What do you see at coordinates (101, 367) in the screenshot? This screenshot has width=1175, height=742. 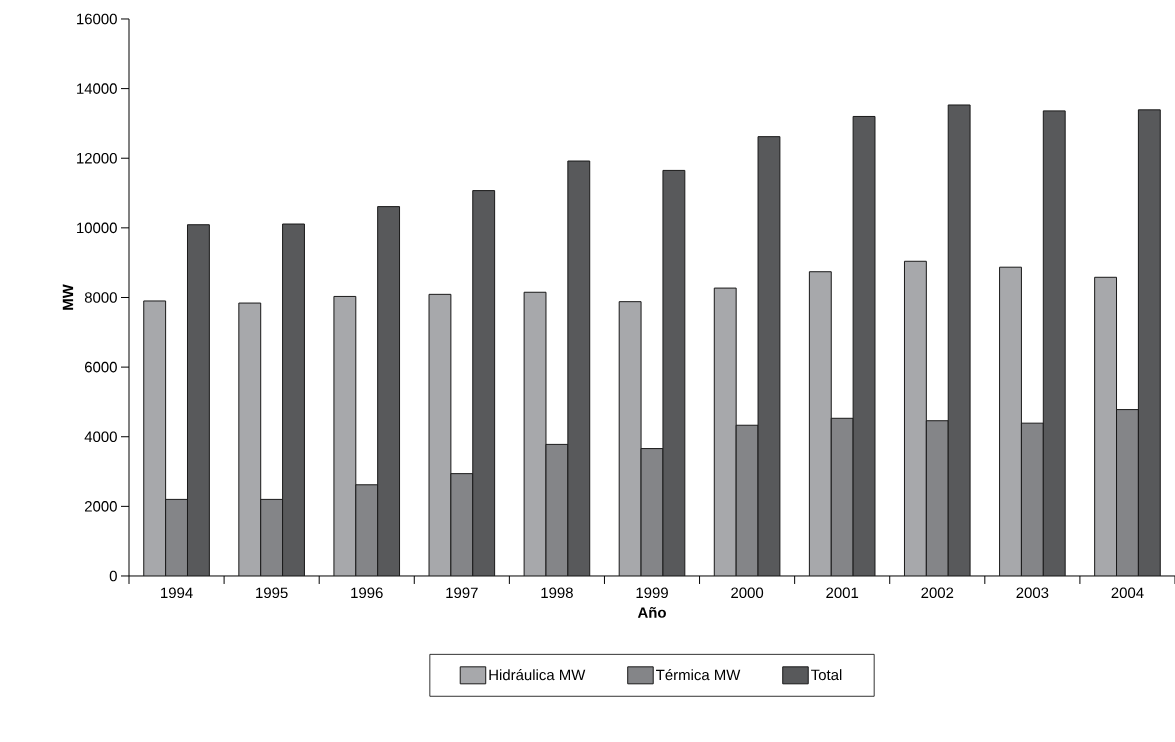 I see `y-tick-label: 6000` at bounding box center [101, 367].